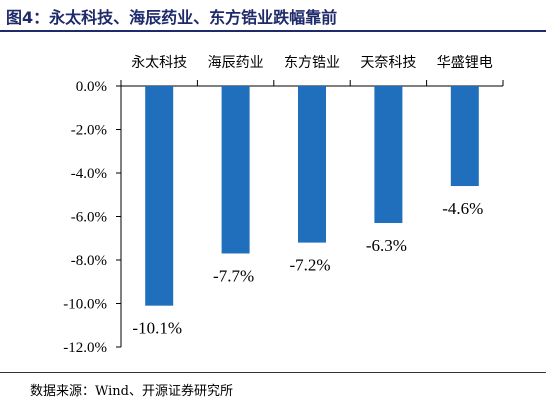 The image size is (546, 405). What do you see at coordinates (273, 31) in the screenshot?
I see `title-divider` at bounding box center [273, 31].